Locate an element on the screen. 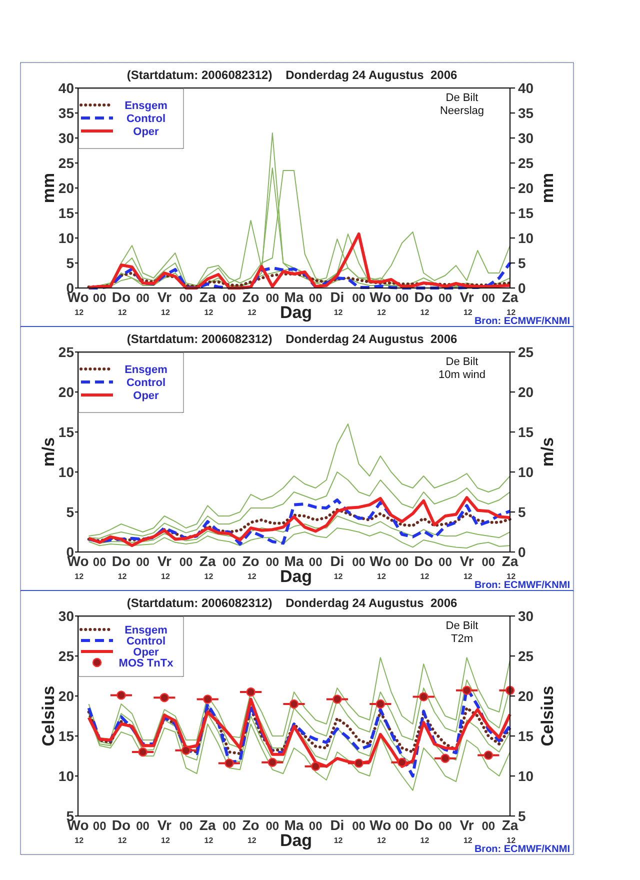 This screenshot has height=880, width=640. y-axis-title: m/s is located at coordinates (48, 452).